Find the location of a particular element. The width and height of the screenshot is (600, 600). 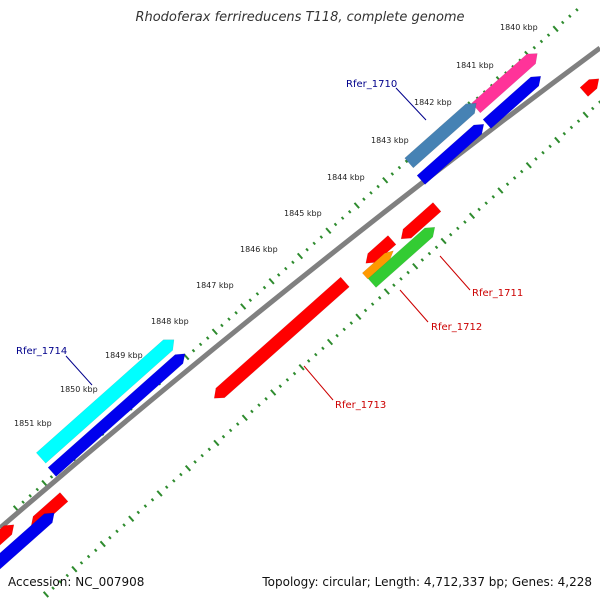

tick-label: 1849 kbp is located at coordinates (124, 355).